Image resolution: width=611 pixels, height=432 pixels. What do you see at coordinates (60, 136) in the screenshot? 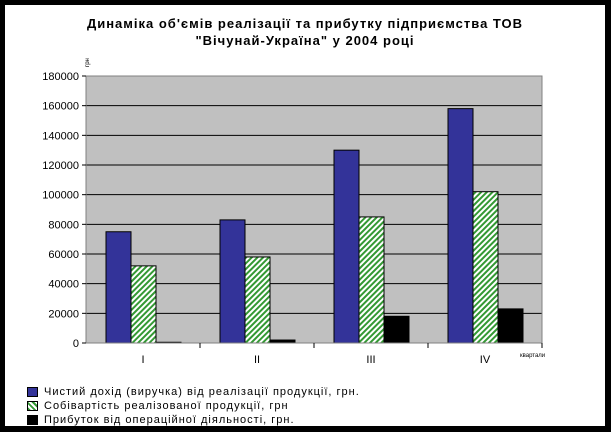
I see `y-tick-label: 140000` at bounding box center [60, 136].